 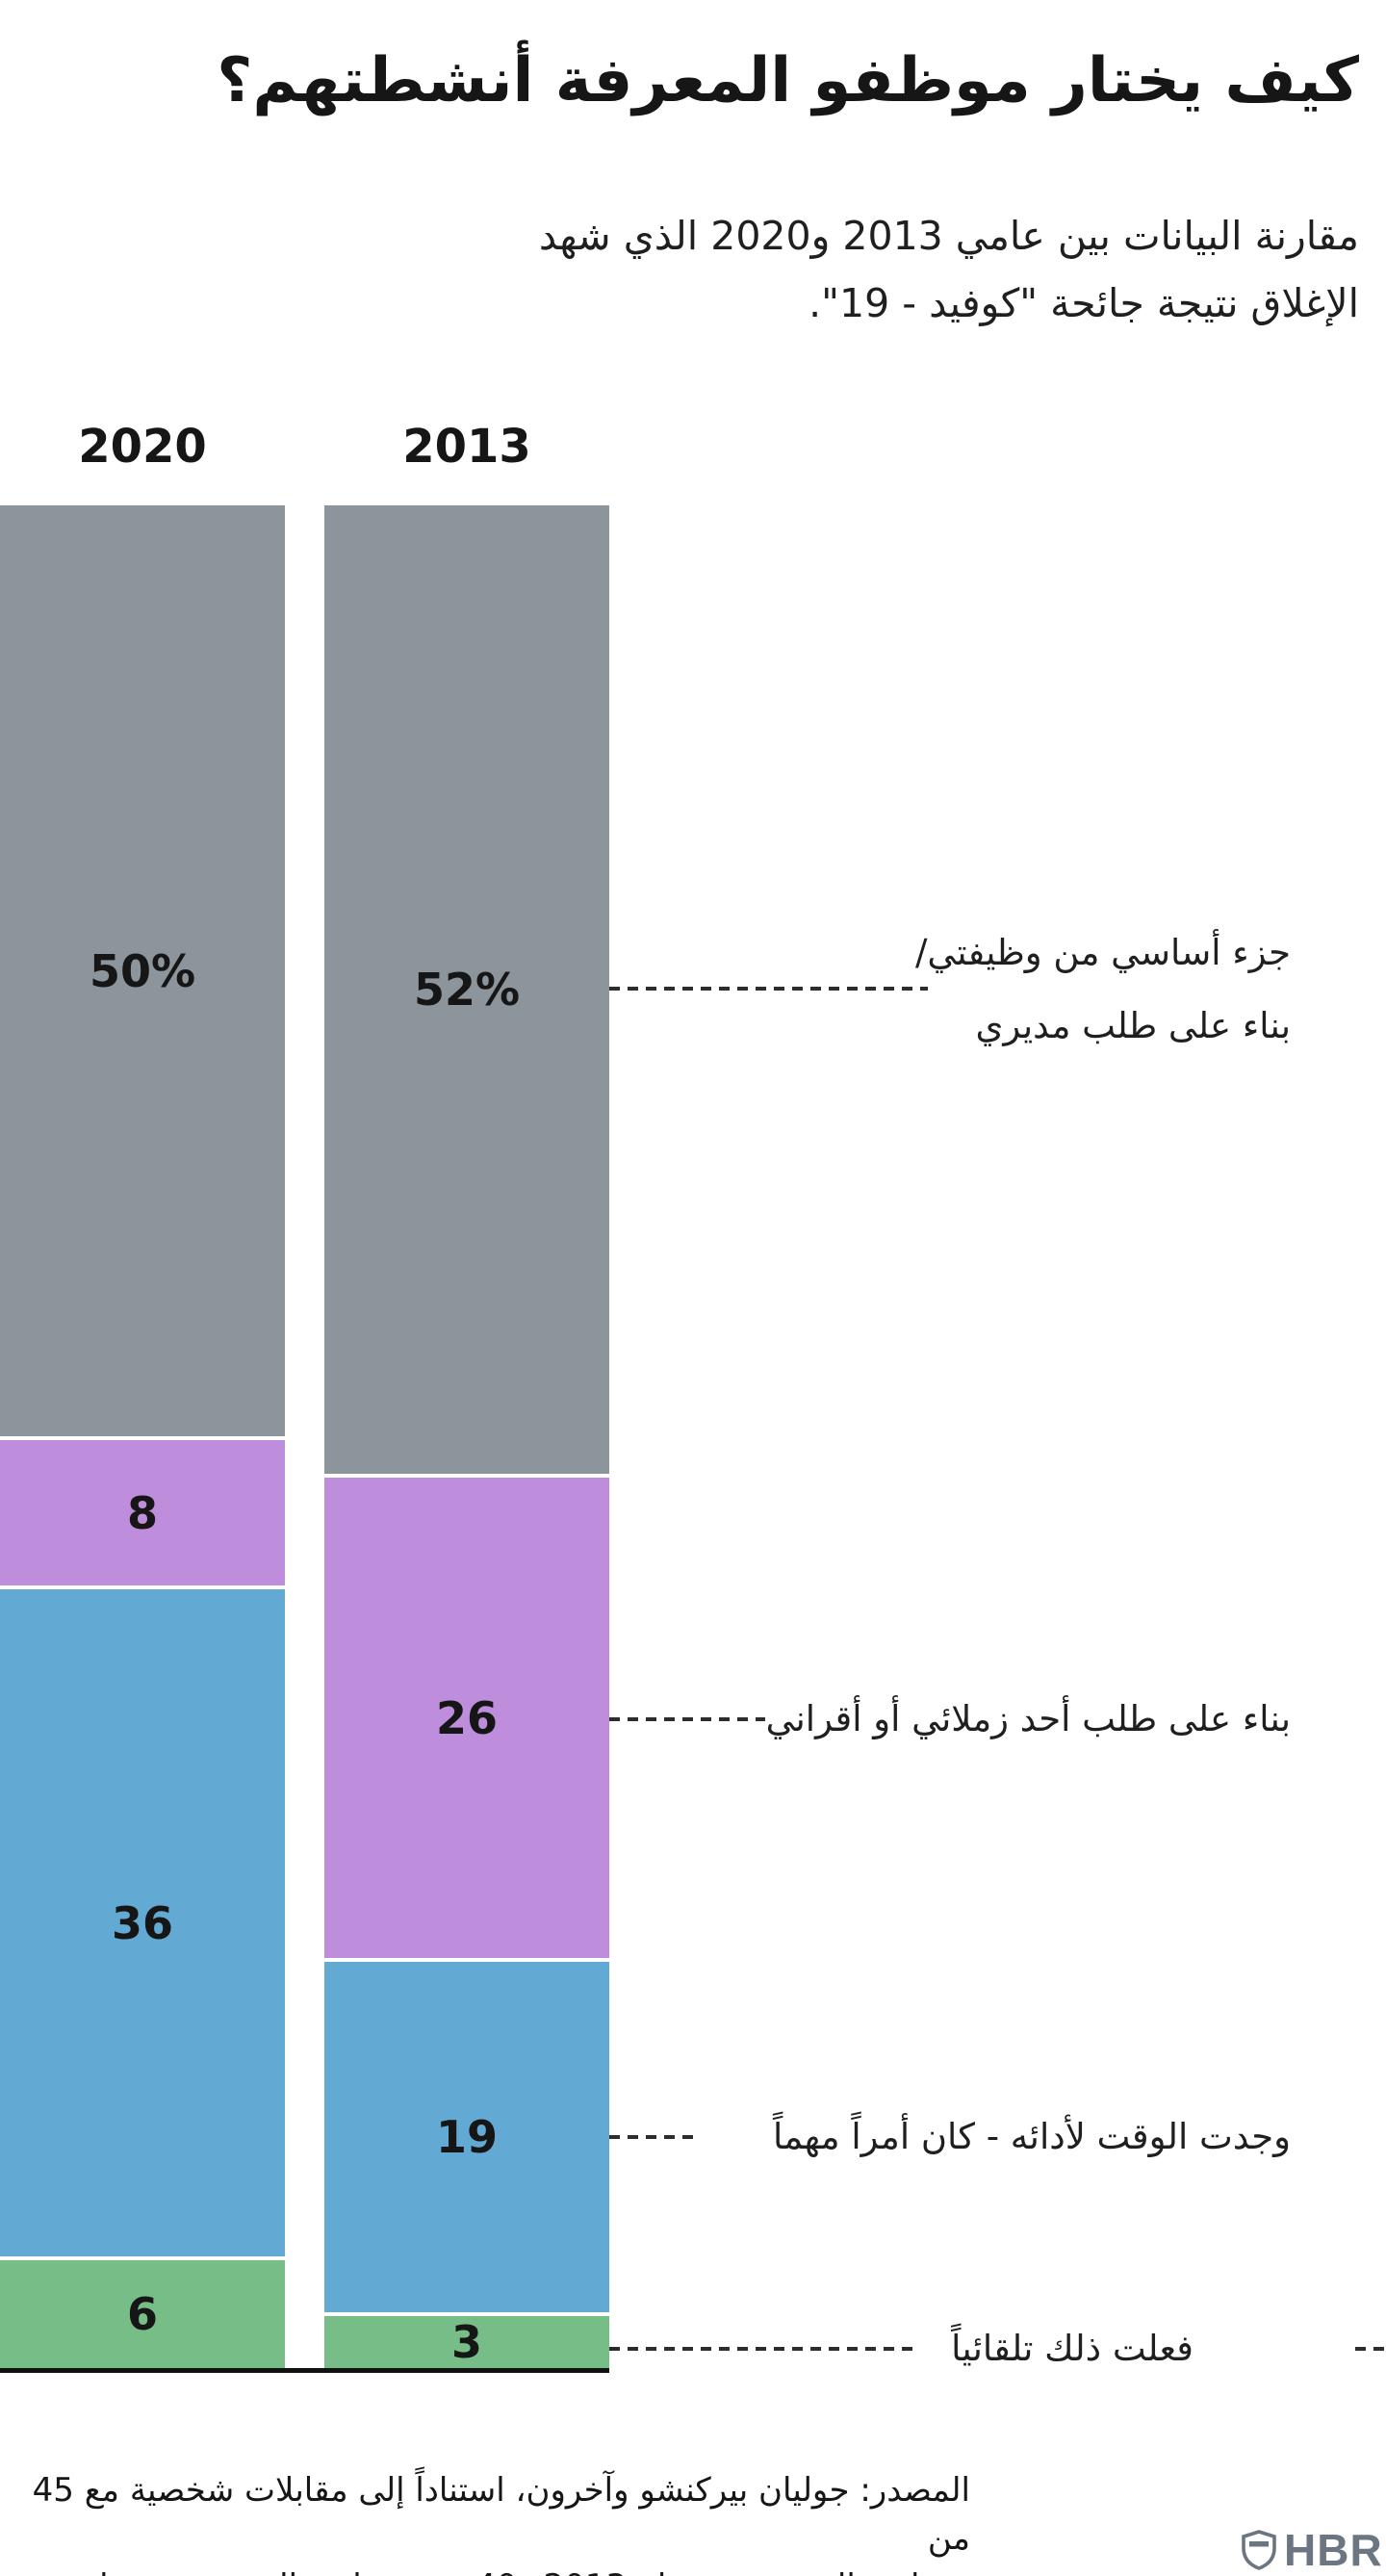 I want to click on bar-2020-value-found-time: 36, so click(x=142, y=1923).